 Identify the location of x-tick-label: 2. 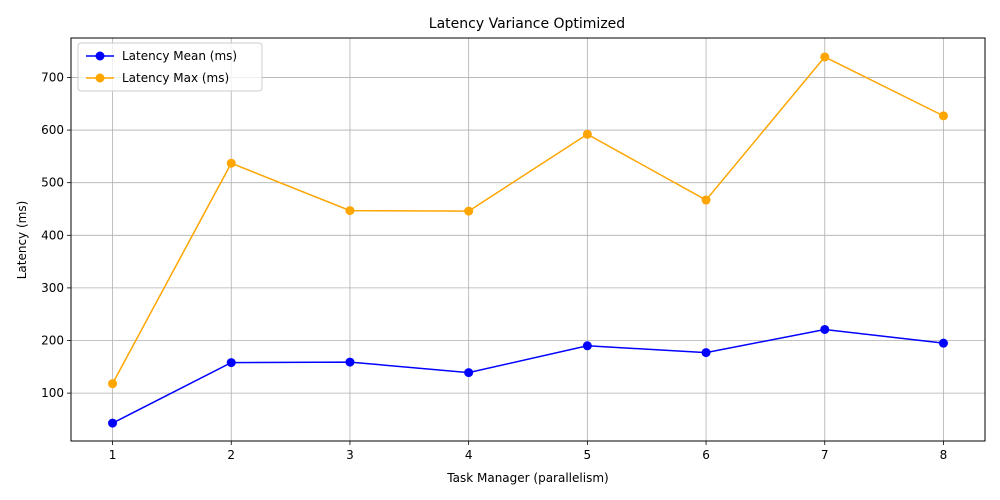
(231, 455).